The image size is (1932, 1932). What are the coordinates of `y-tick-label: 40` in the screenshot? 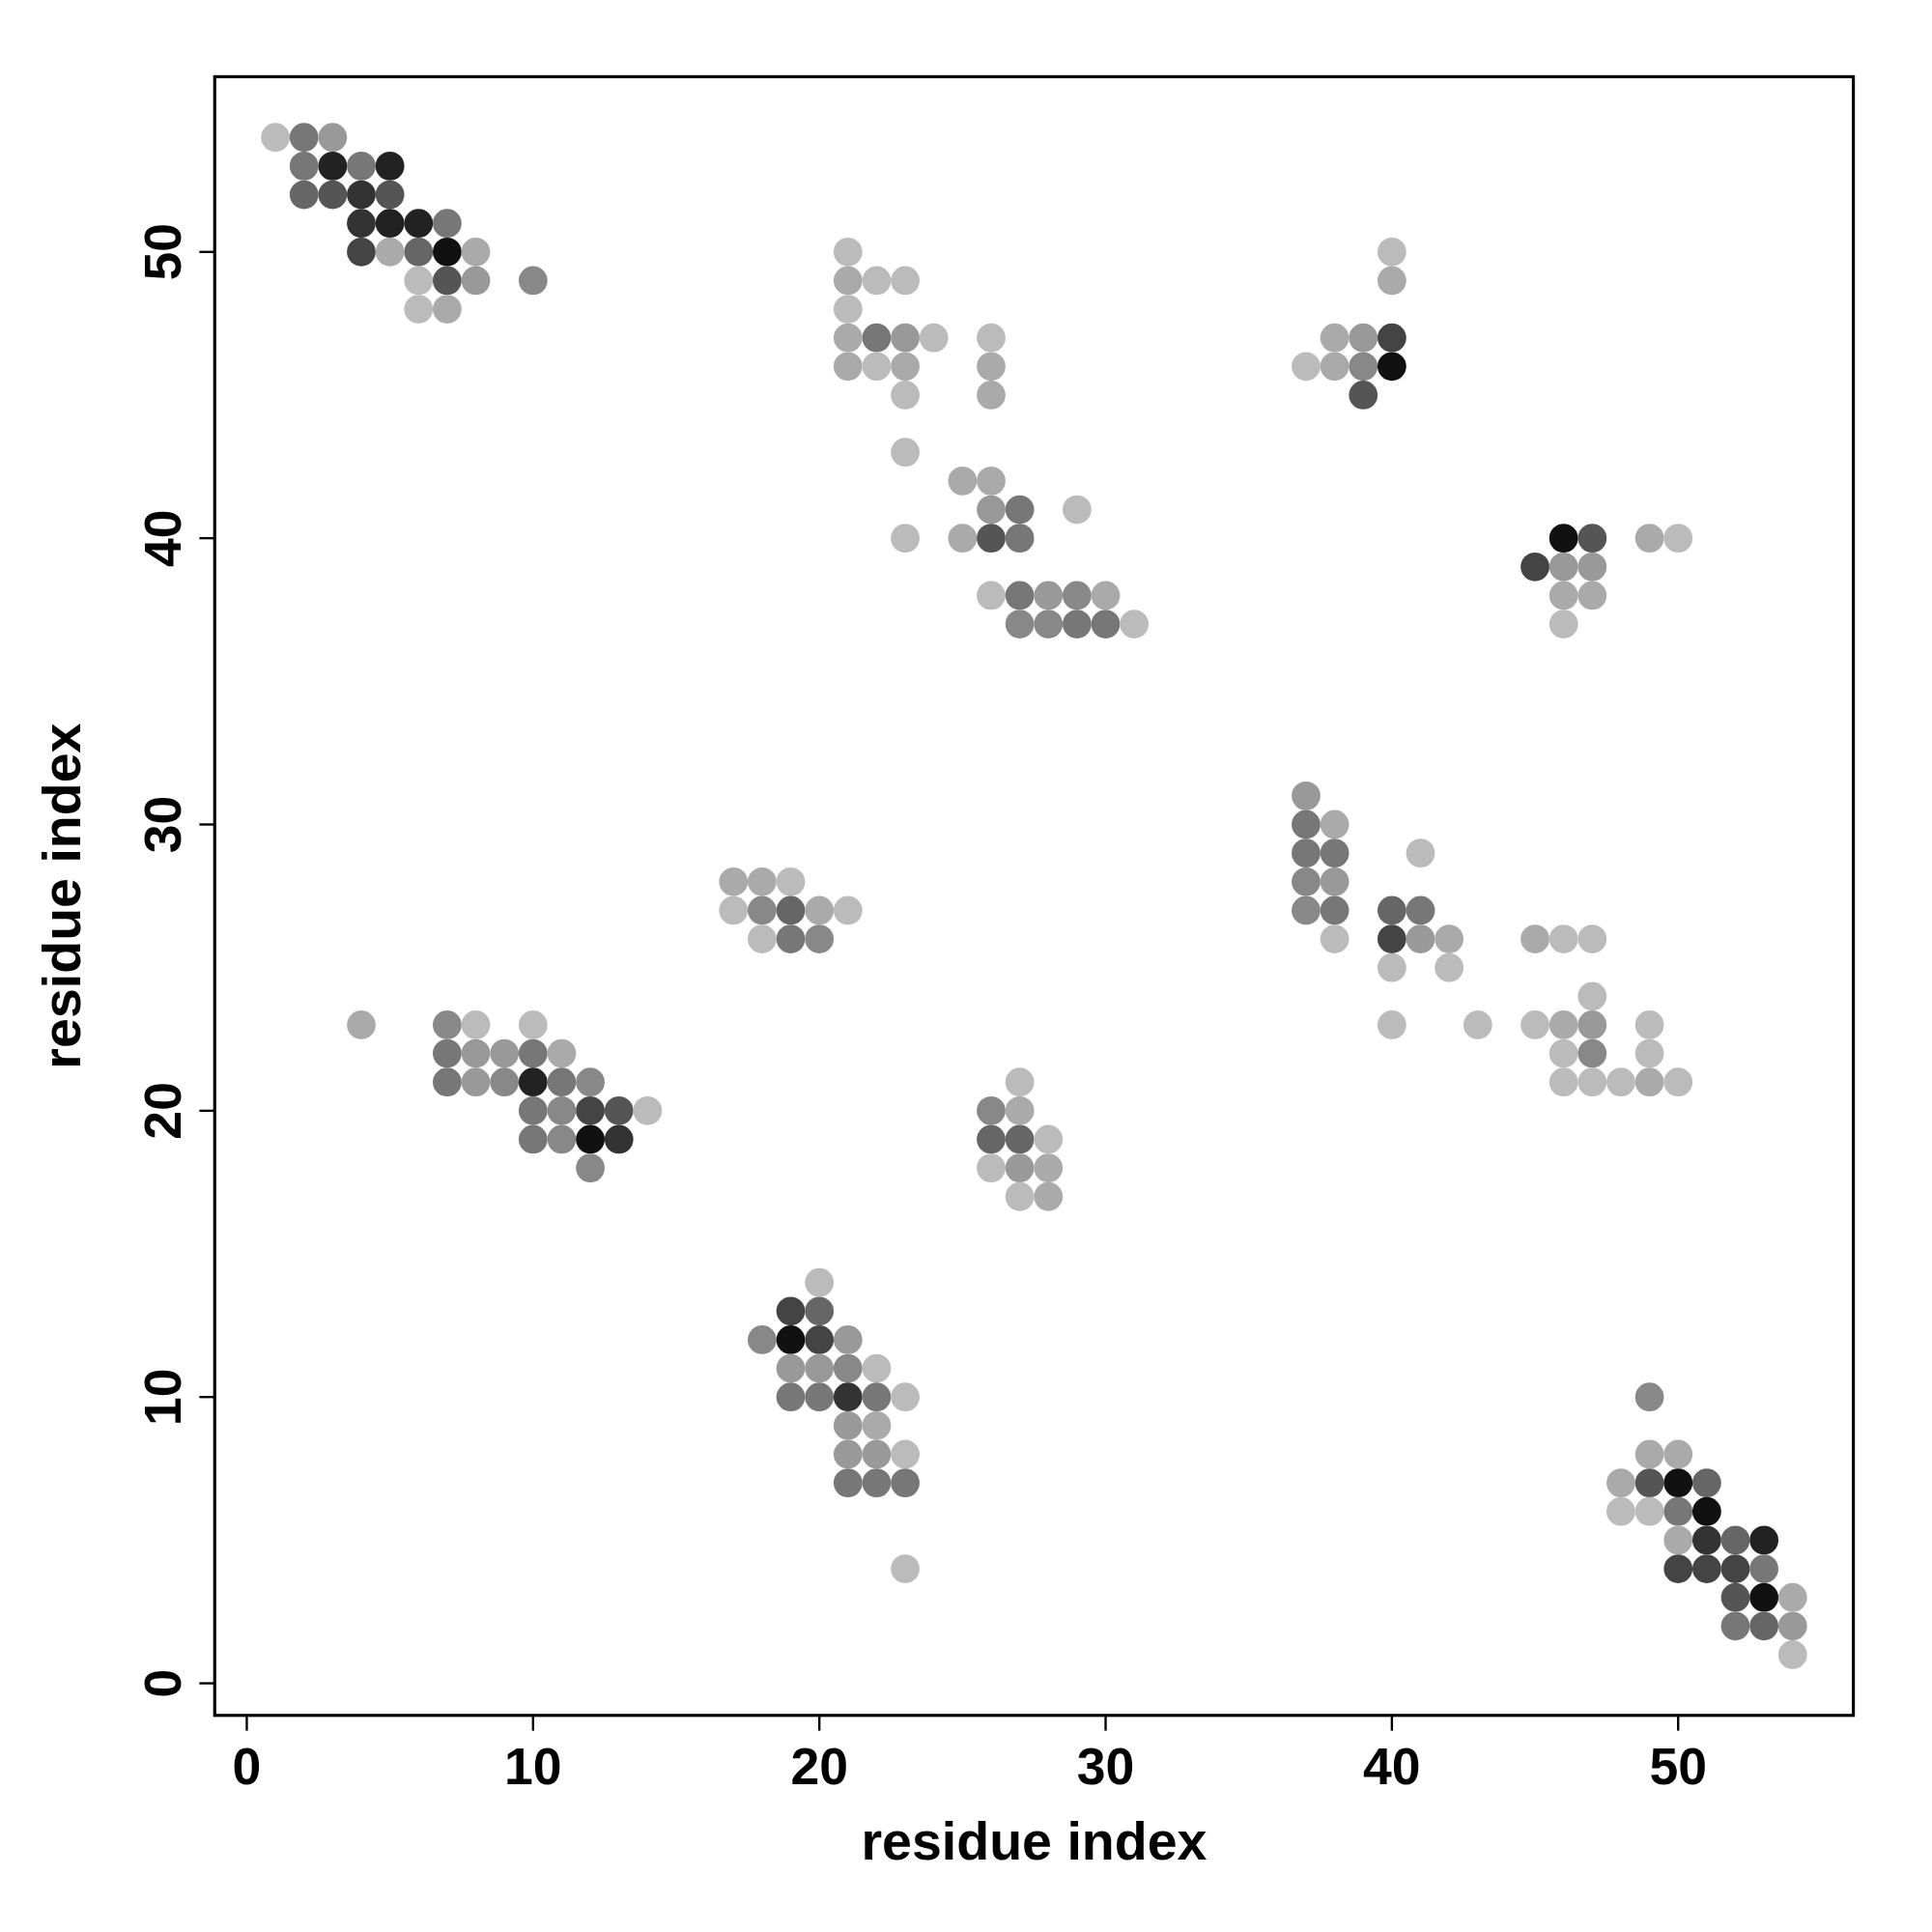 It's located at (162, 538).